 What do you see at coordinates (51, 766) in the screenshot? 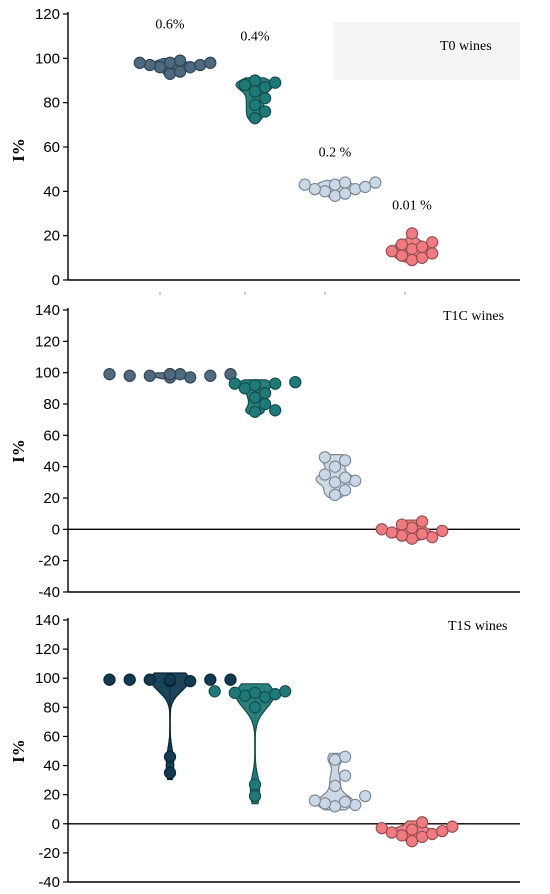
I see `y-tick-label: 40` at bounding box center [51, 766].